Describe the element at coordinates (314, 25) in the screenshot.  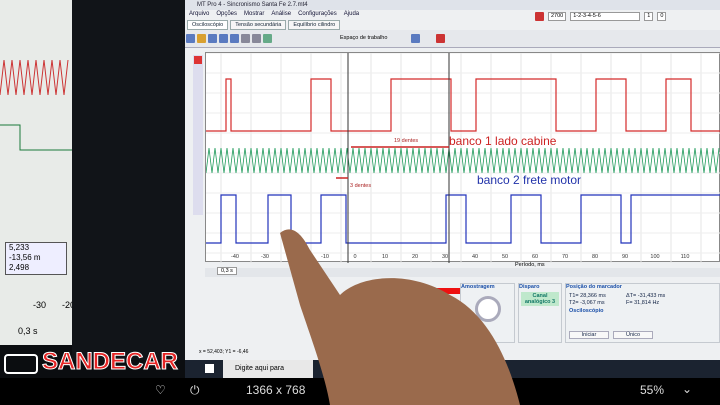
I see `tab-equilibrio-cilindro: Equilíbrio cilindro` at that location.